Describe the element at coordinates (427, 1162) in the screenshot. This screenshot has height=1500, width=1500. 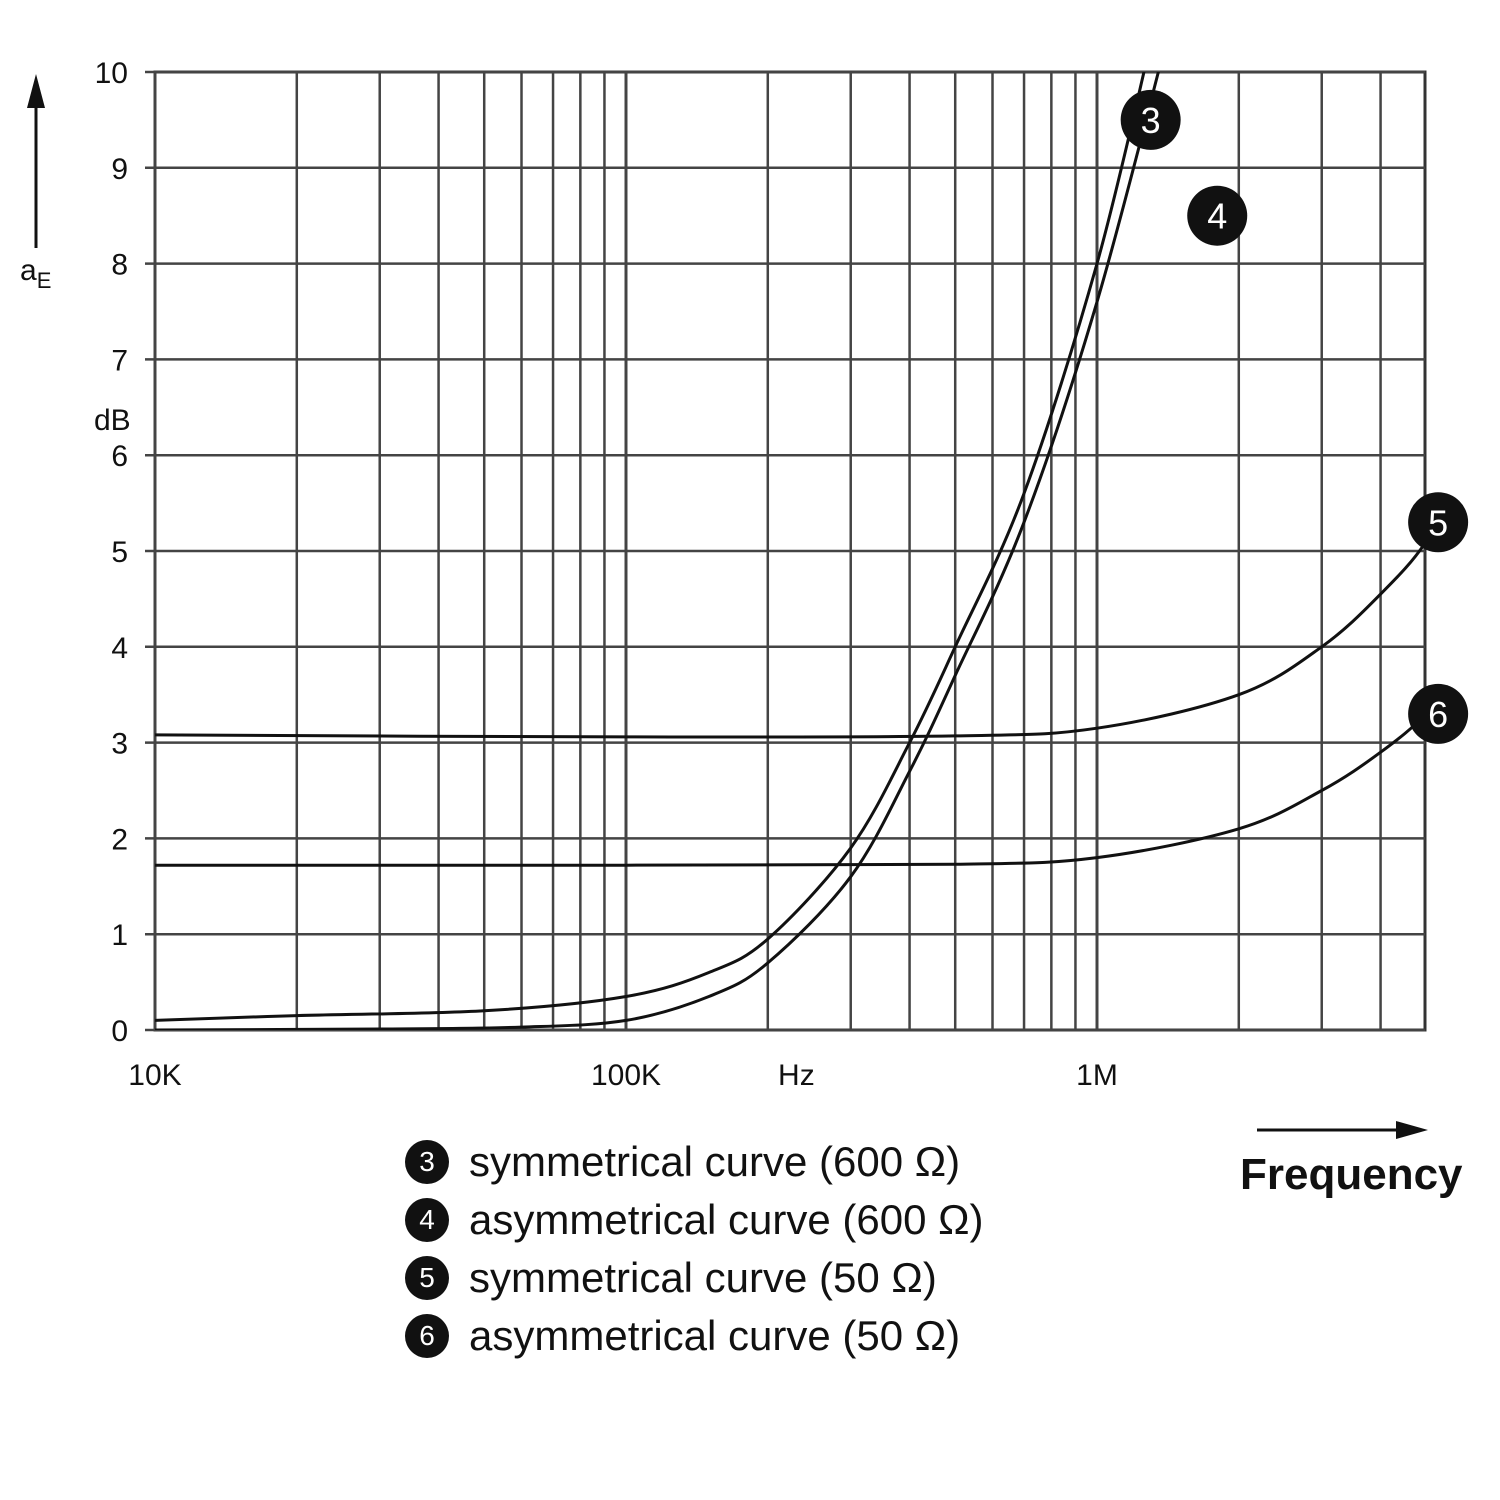
I see `legend-badge-3: 3` at that location.